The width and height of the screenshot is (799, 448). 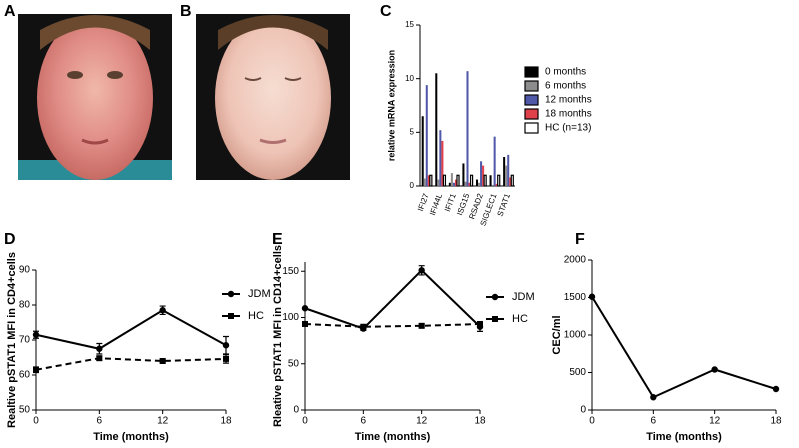 I want to click on legend-label: 0 months, so click(x=565, y=72).